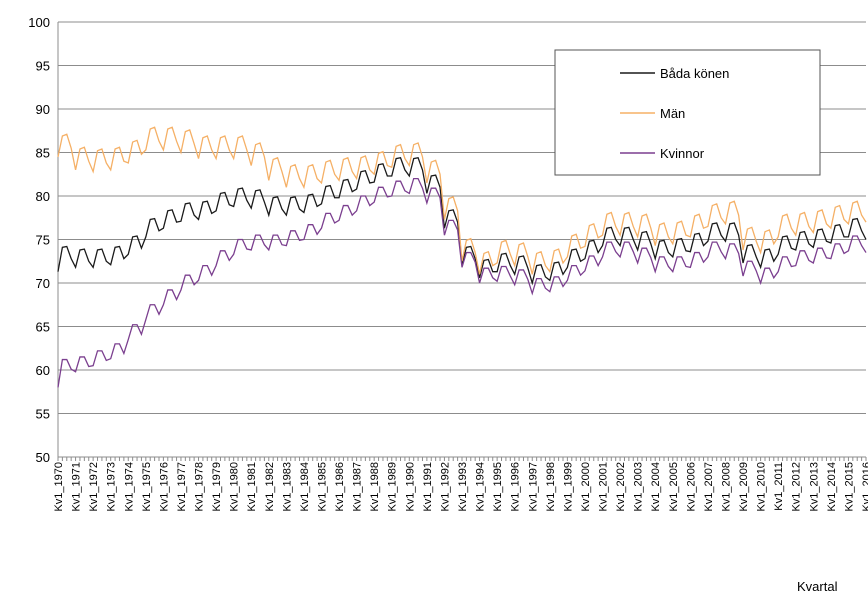 The height and width of the screenshot is (599, 868). I want to click on y-tick-label: 85, so click(43, 153).